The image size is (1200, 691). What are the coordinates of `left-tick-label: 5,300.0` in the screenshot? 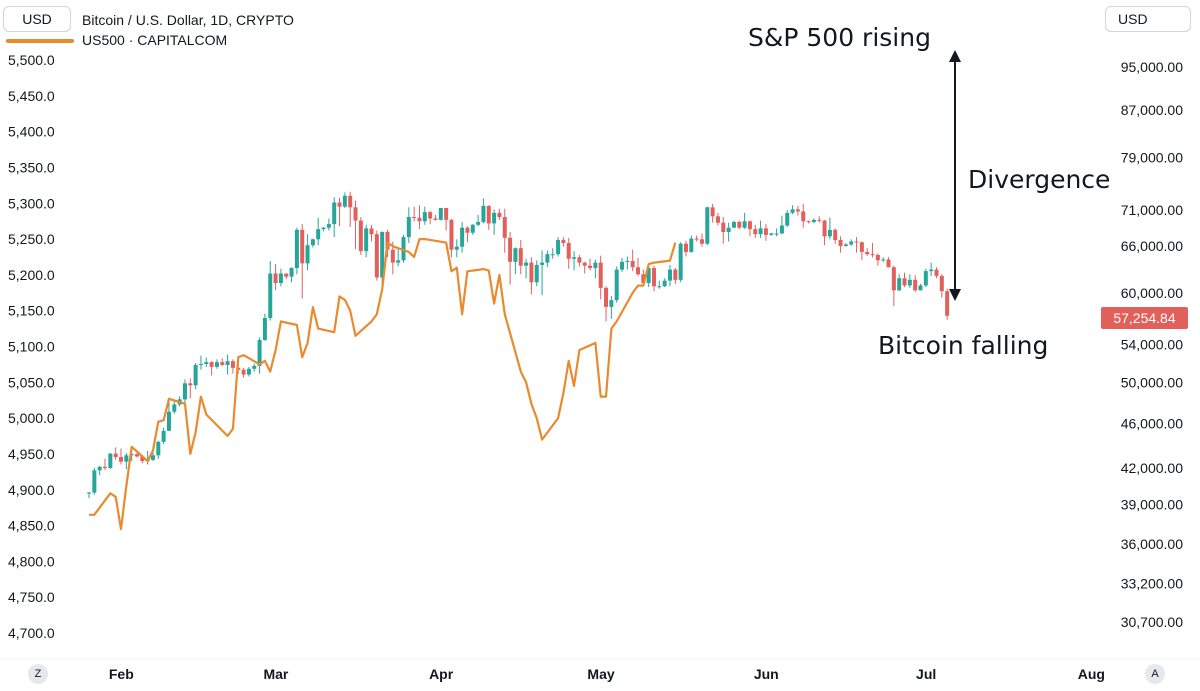 It's located at (31, 203).